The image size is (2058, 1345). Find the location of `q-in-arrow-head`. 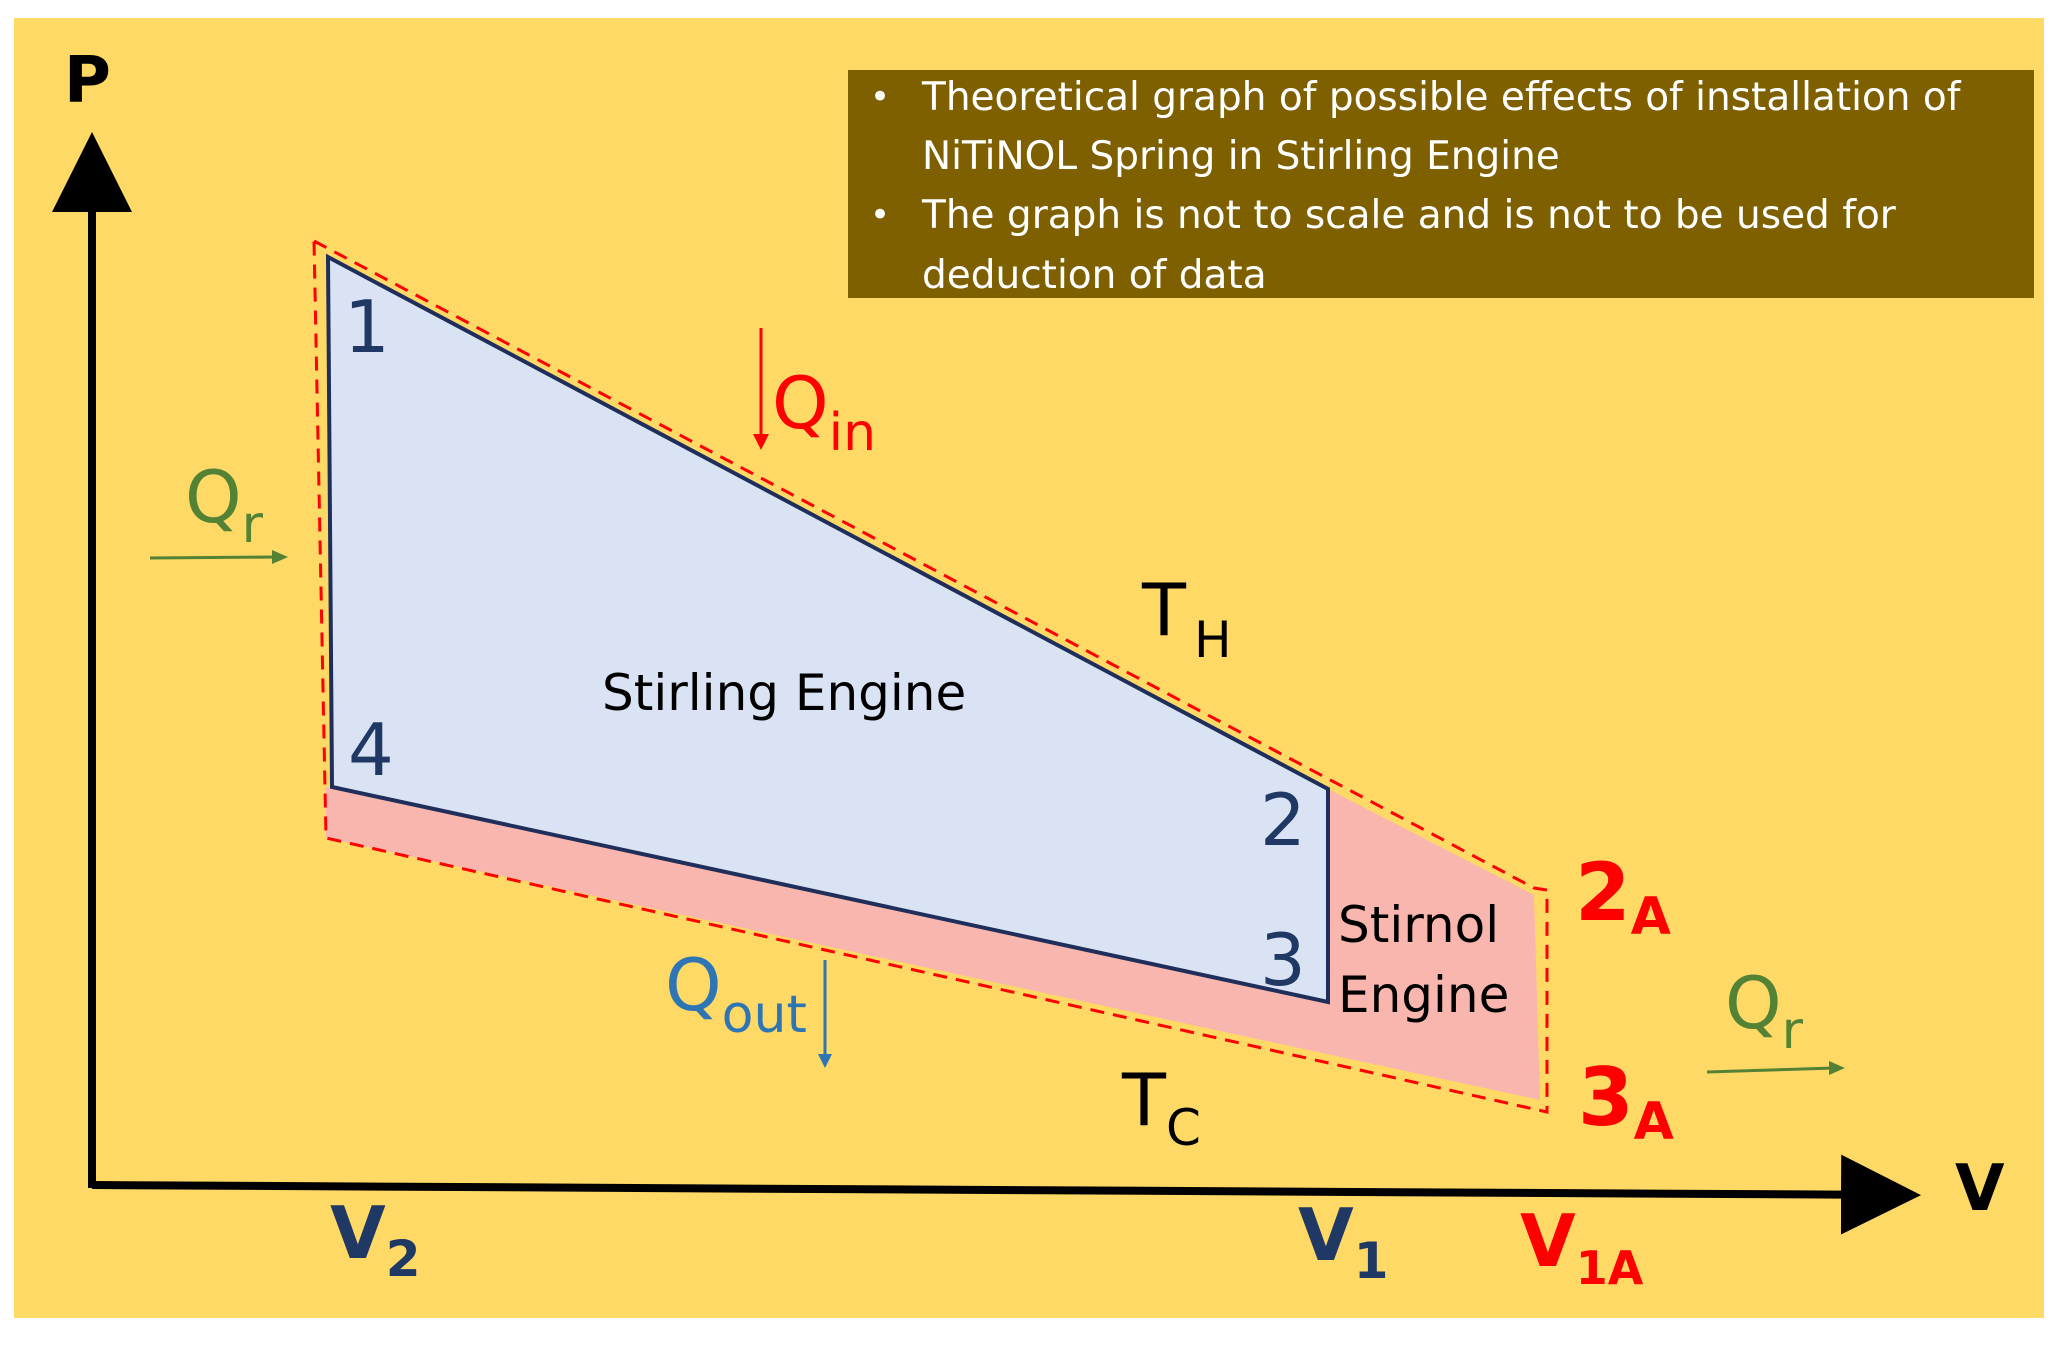

q-in-arrow-head is located at coordinates (761, 442).